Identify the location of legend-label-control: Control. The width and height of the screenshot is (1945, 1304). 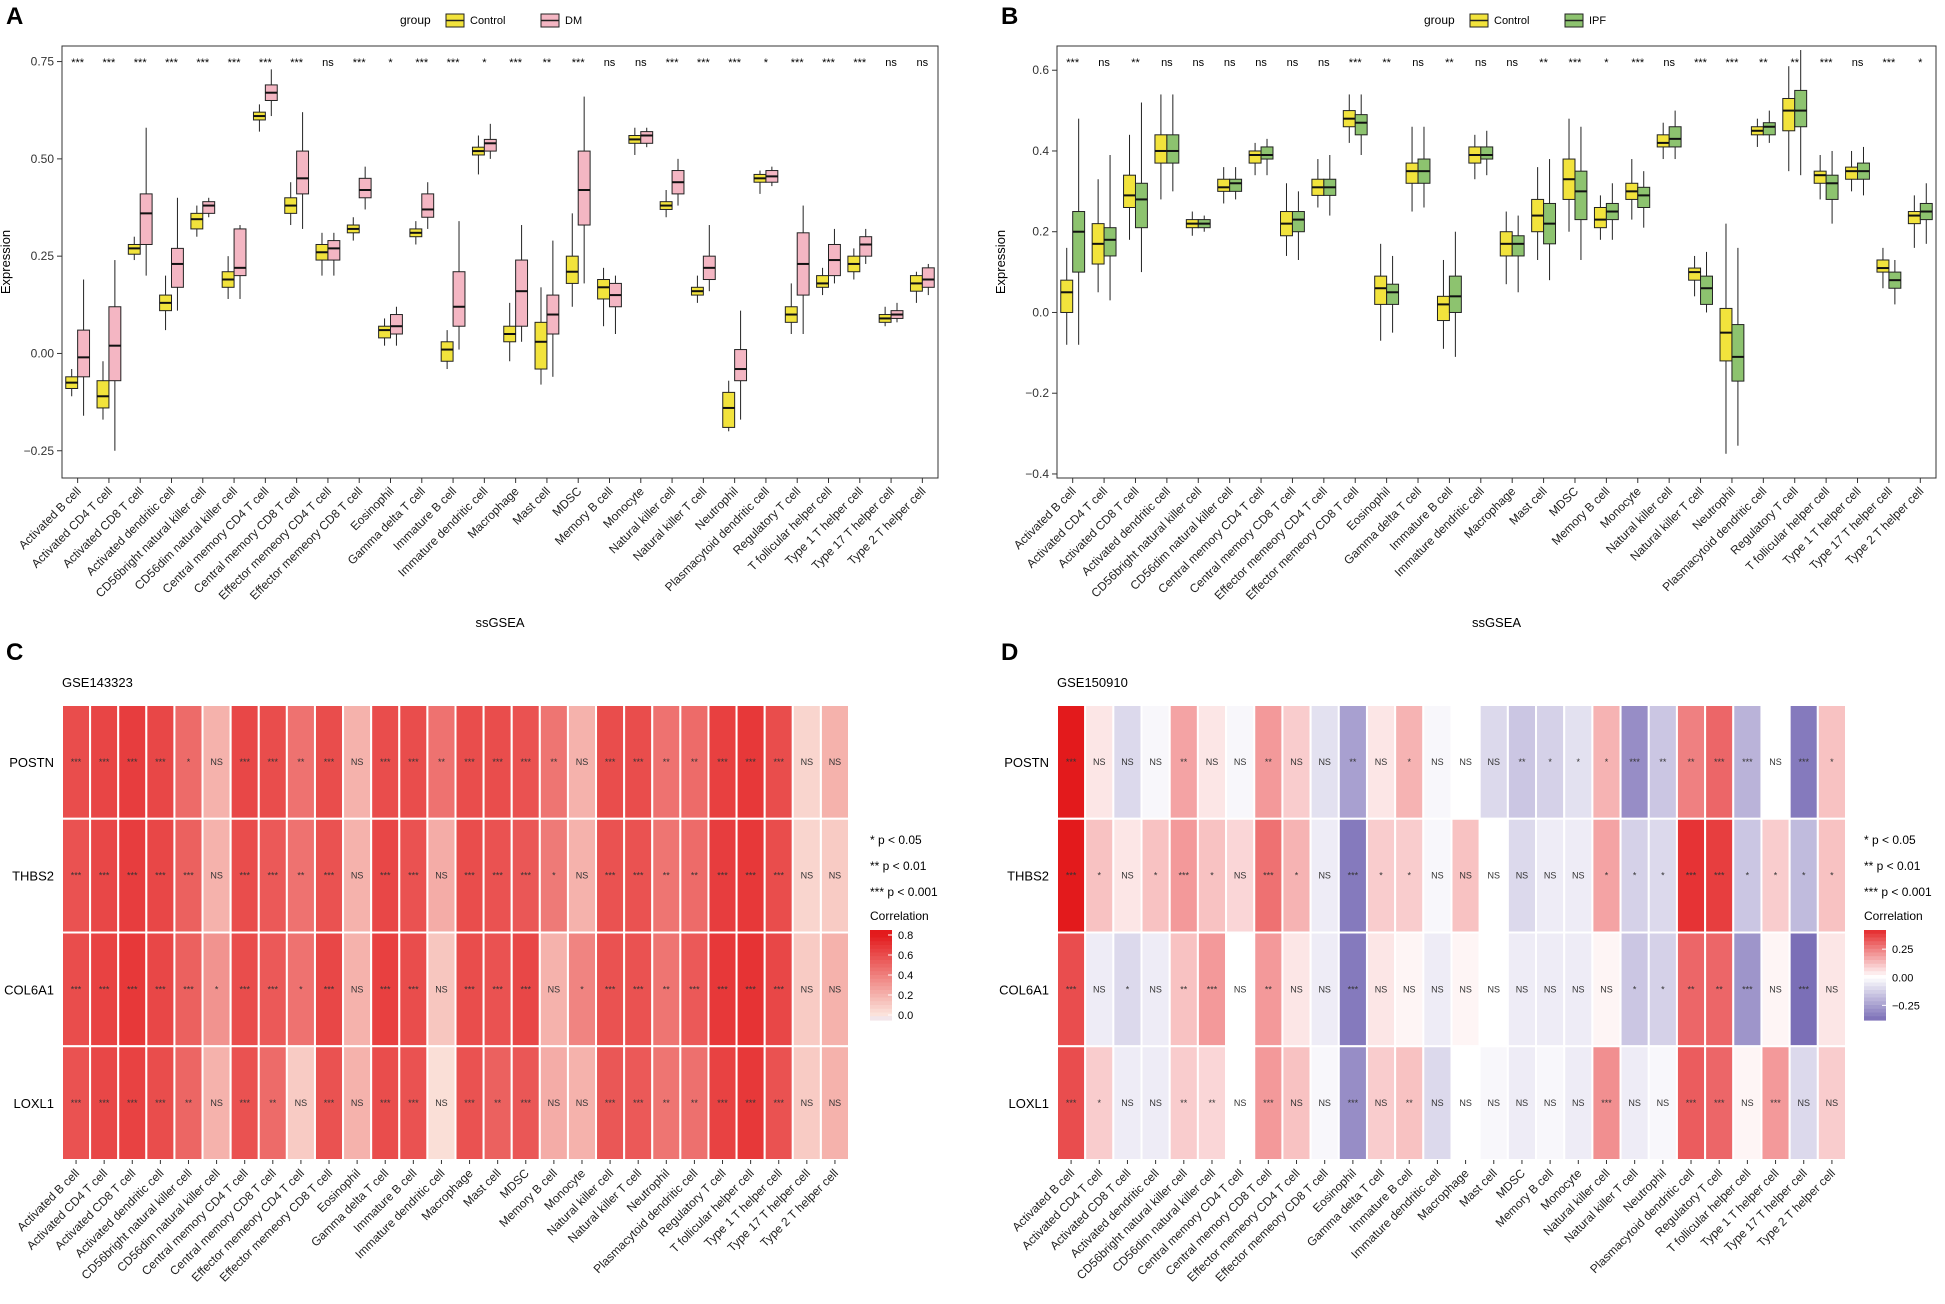
(487, 21).